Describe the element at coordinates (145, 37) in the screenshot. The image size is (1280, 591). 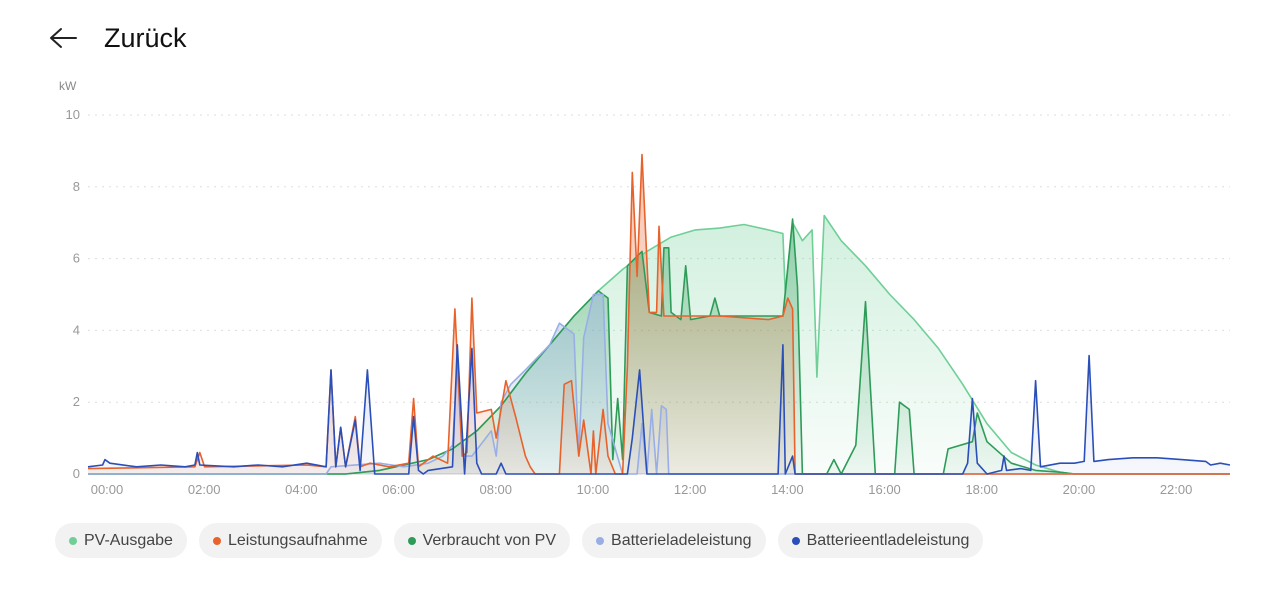
I see `page-title: Zurück` at that location.